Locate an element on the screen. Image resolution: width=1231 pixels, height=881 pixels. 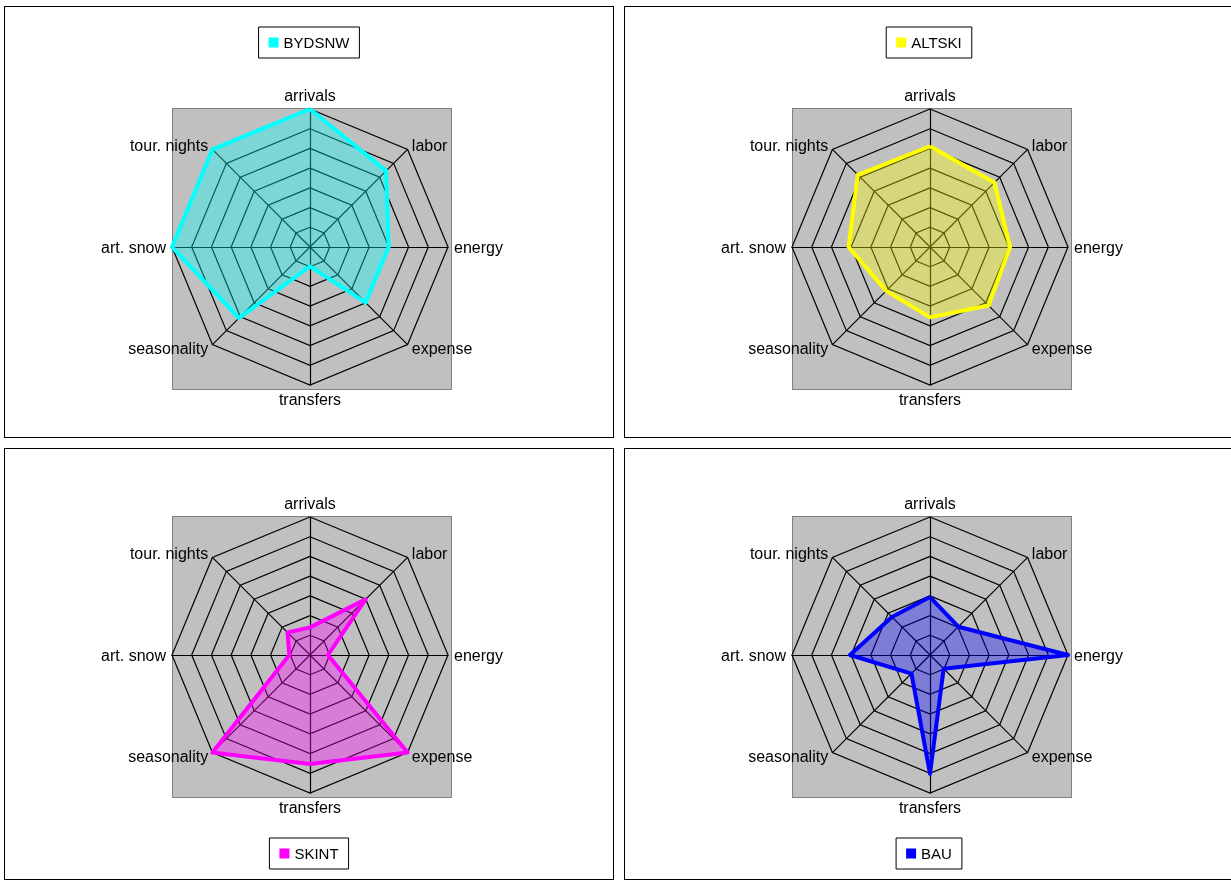
legend-label: ALTSKI is located at coordinates (936, 42).